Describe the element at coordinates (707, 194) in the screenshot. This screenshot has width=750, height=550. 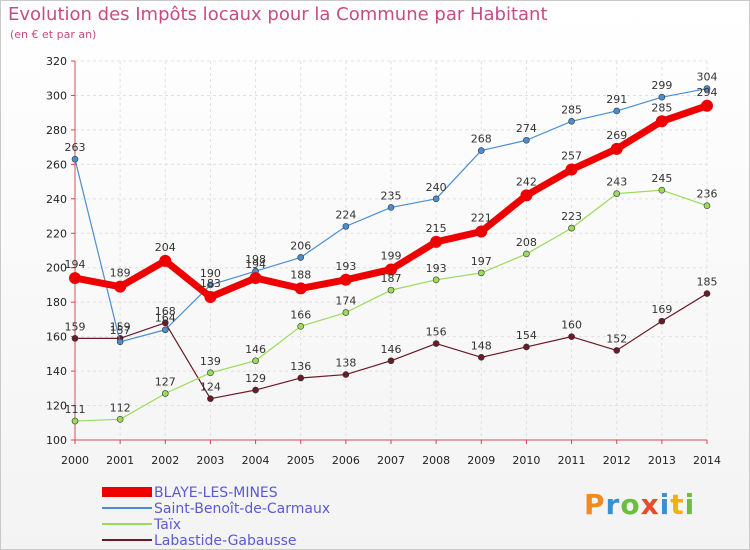
I see `data-label: 236` at that location.